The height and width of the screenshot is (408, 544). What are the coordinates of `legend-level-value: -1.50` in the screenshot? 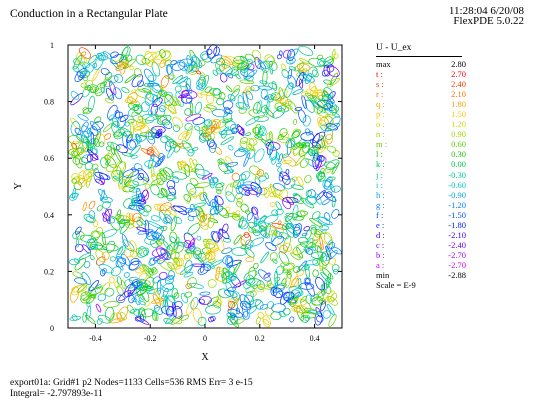 It's located at (457, 214).